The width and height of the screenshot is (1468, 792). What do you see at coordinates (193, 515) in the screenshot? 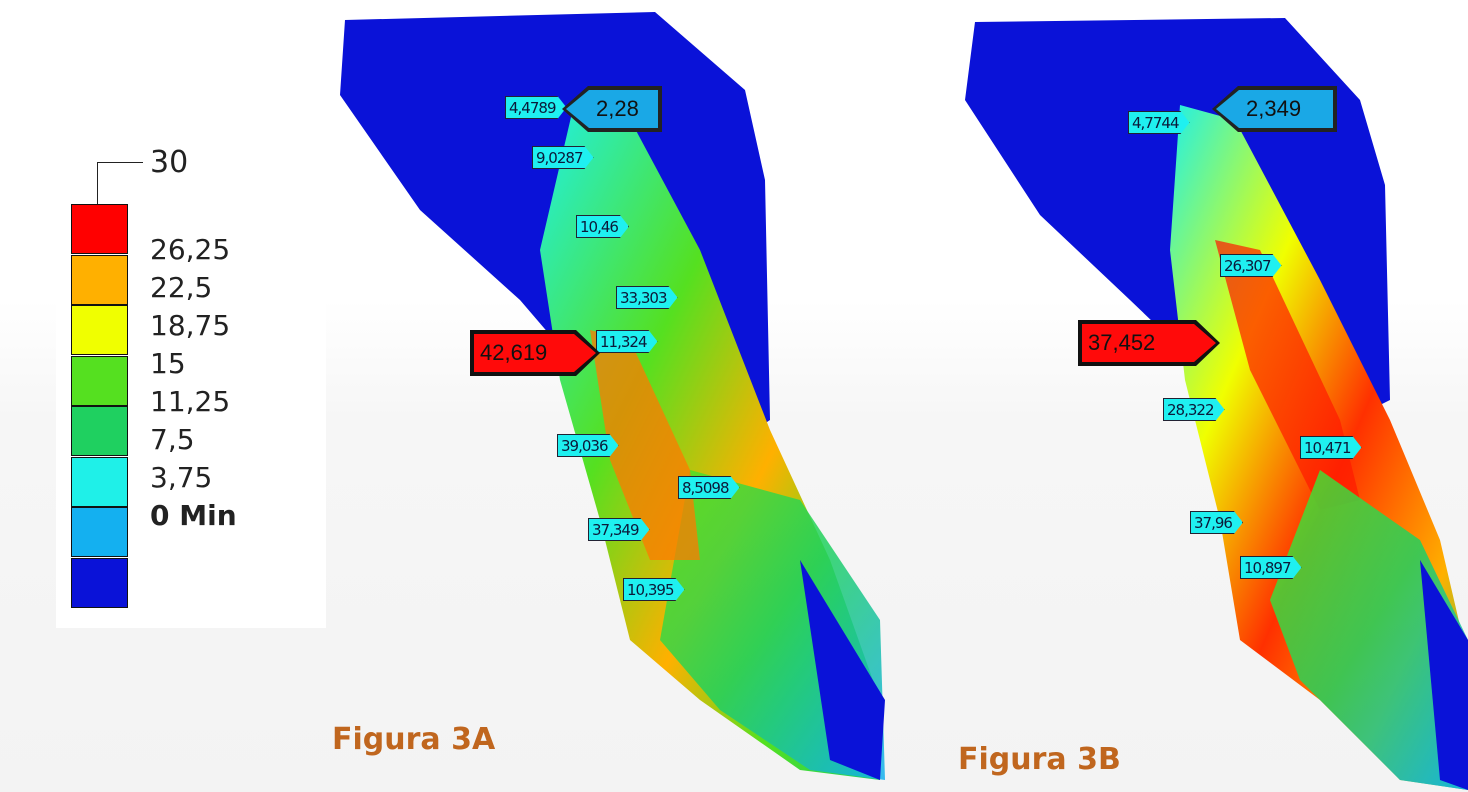
I see `legend-label: 0 Min` at bounding box center [193, 515].